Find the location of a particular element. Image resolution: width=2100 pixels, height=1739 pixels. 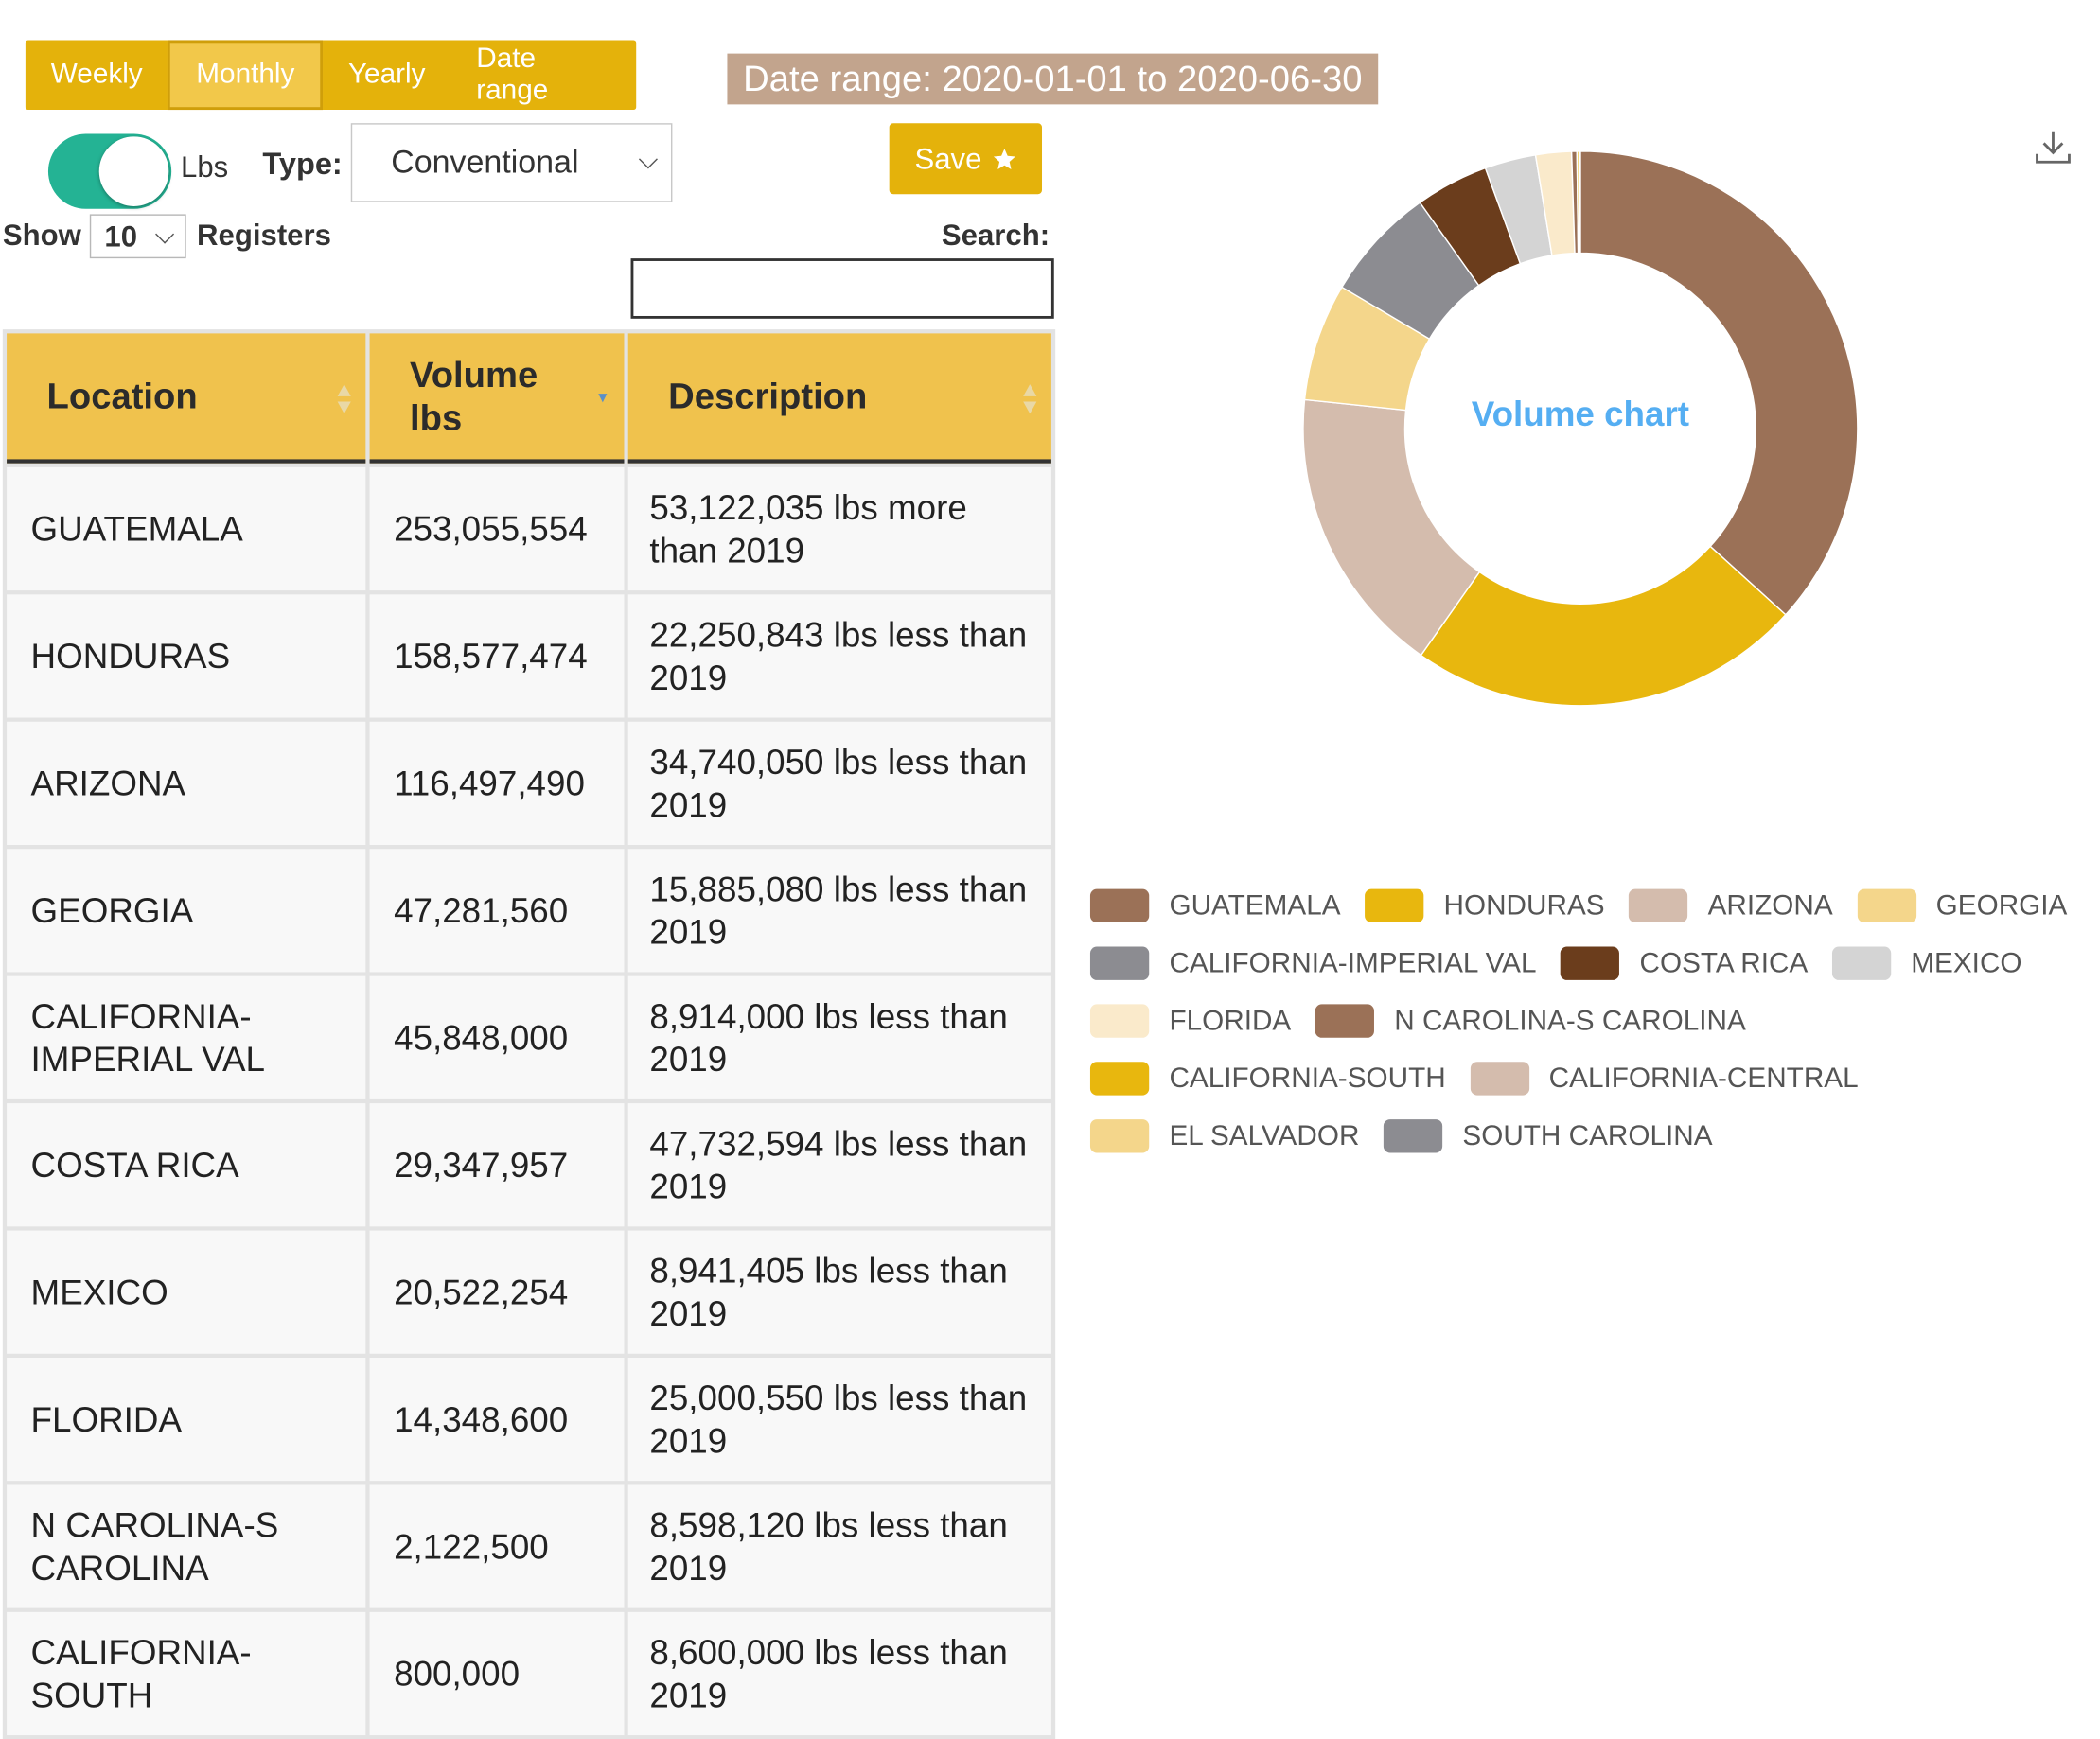

pie-slice-guatemala is located at coordinates (1719, 383).